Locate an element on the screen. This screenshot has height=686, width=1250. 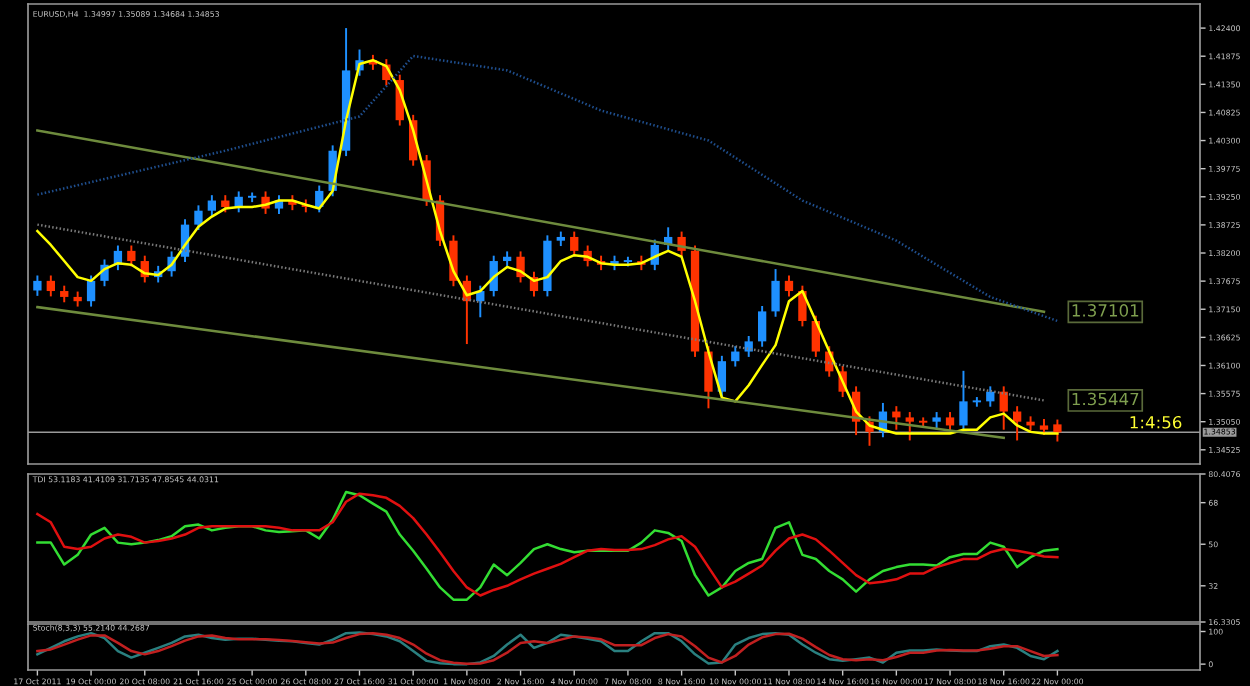
data-label: 1.37101 is located at coordinates (1105, 310).